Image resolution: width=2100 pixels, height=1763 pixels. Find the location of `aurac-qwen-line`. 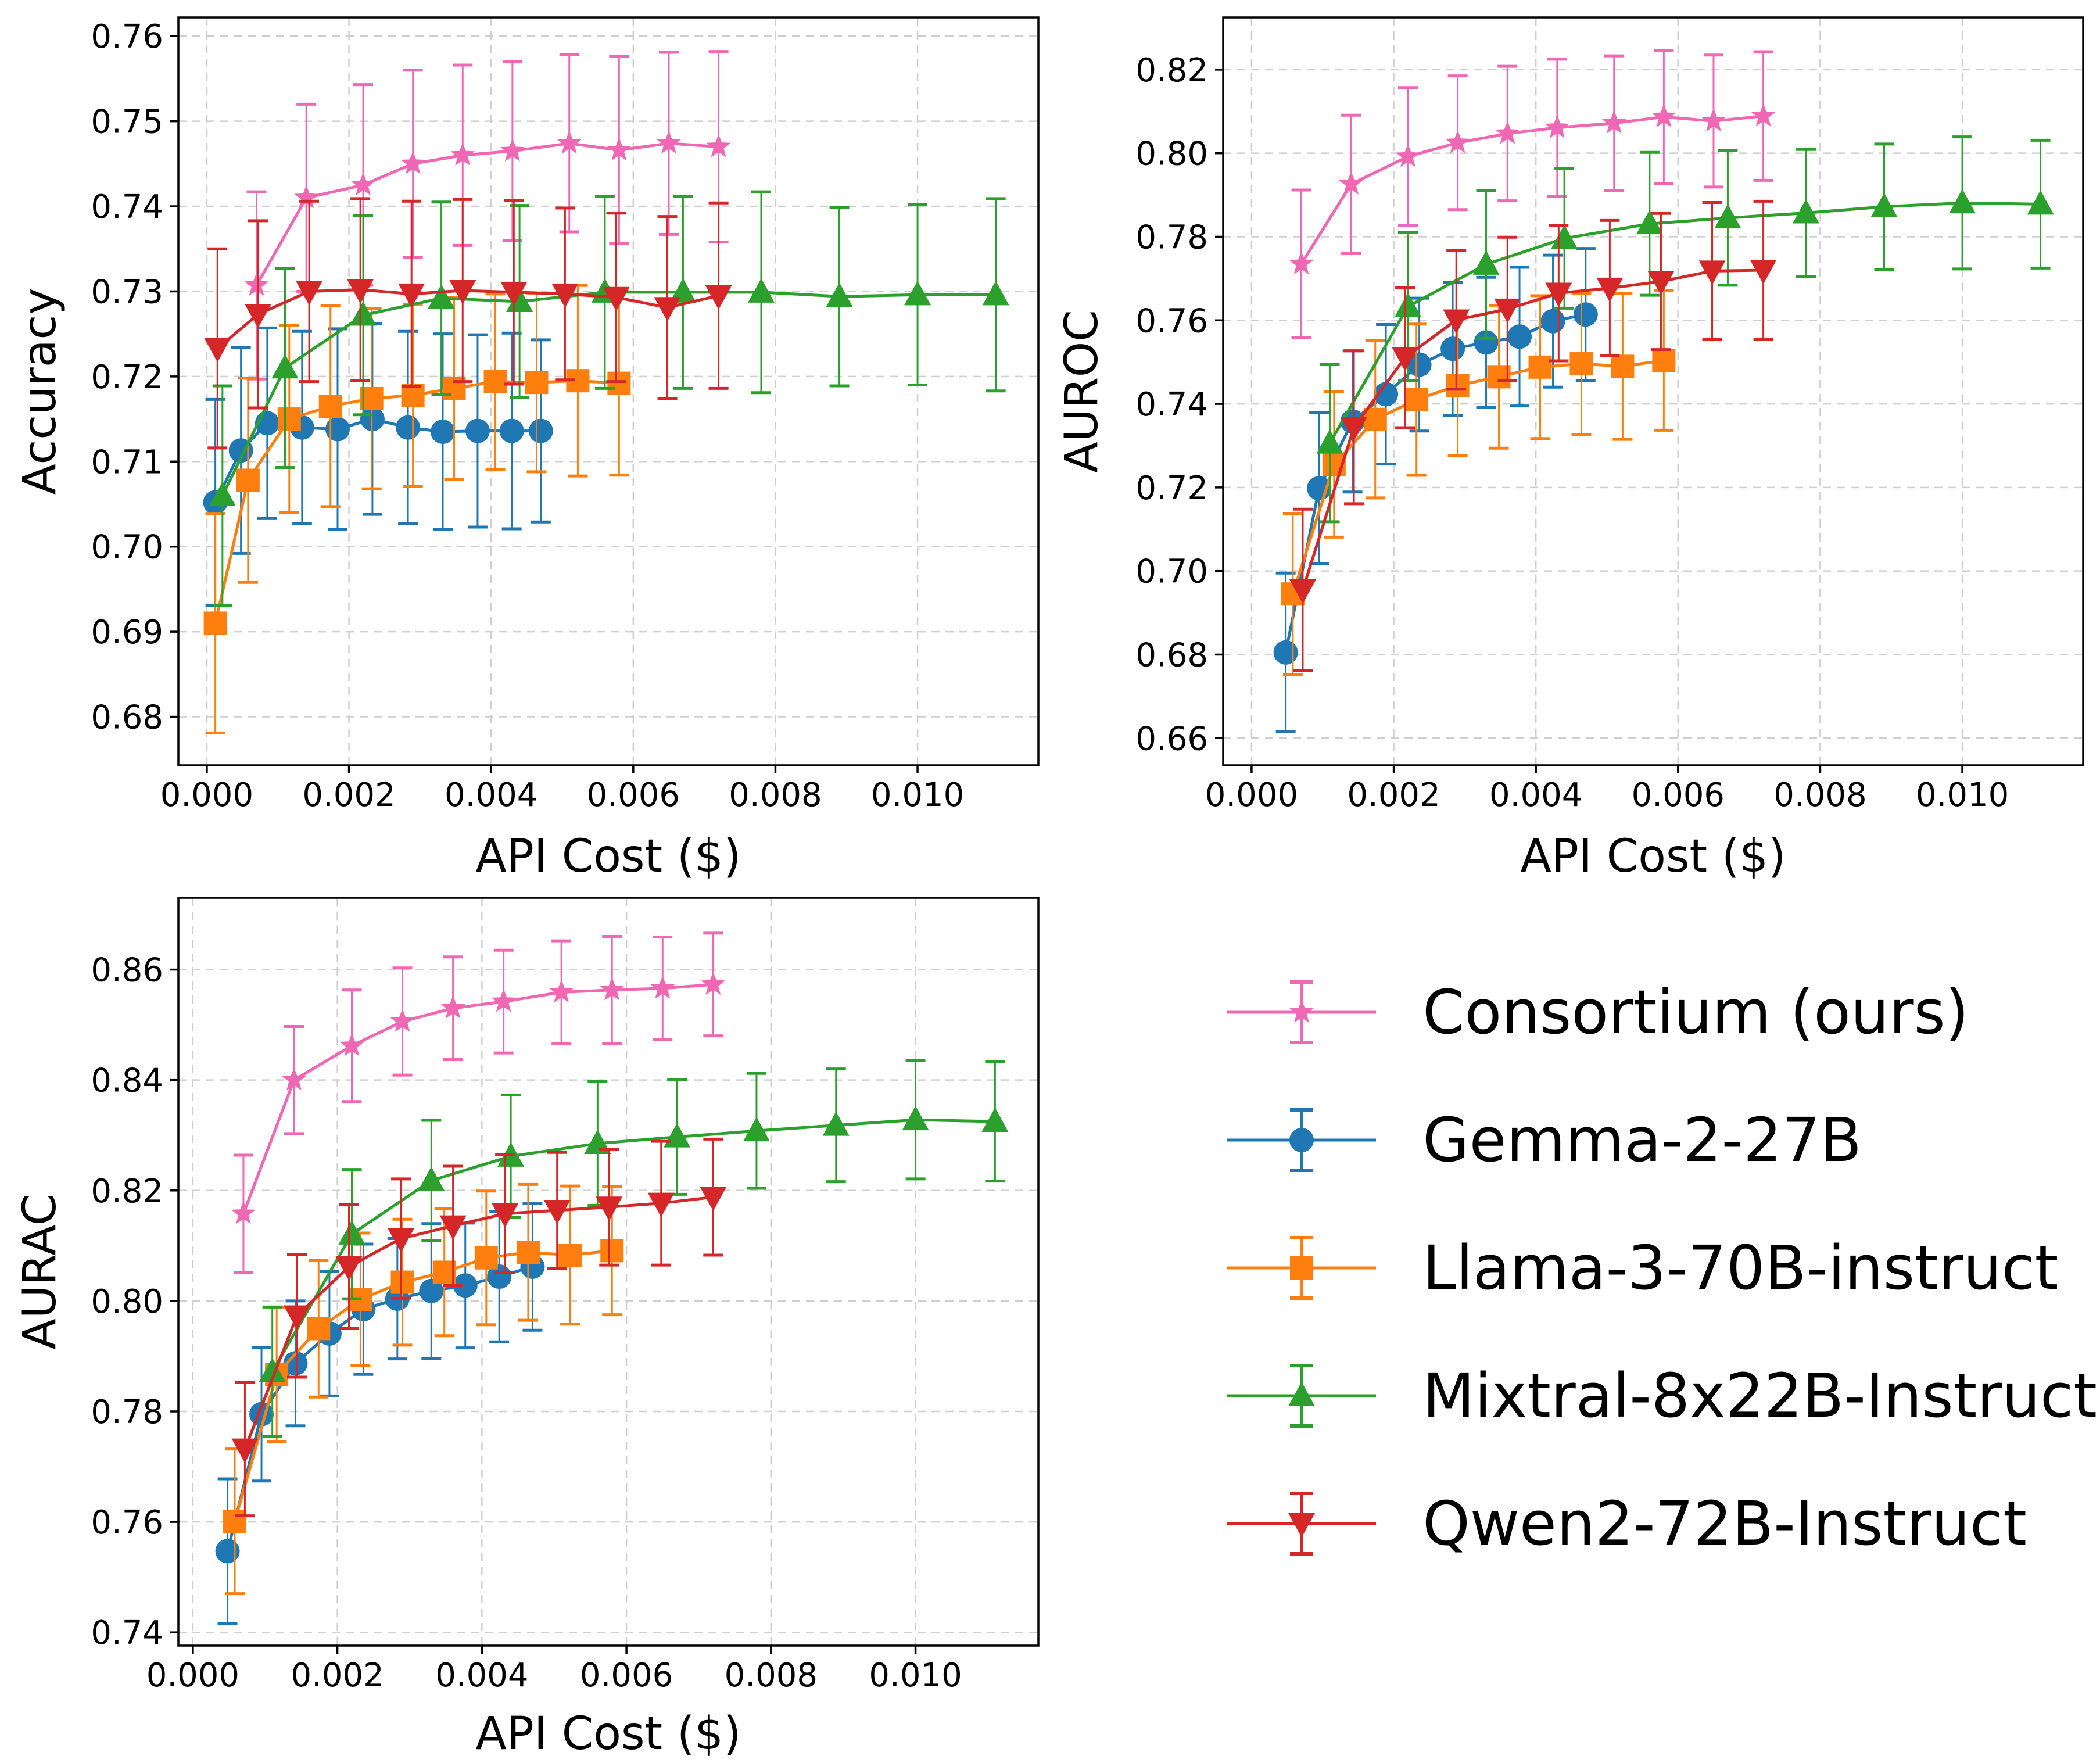

aurac-qwen-line is located at coordinates (478, 1322).